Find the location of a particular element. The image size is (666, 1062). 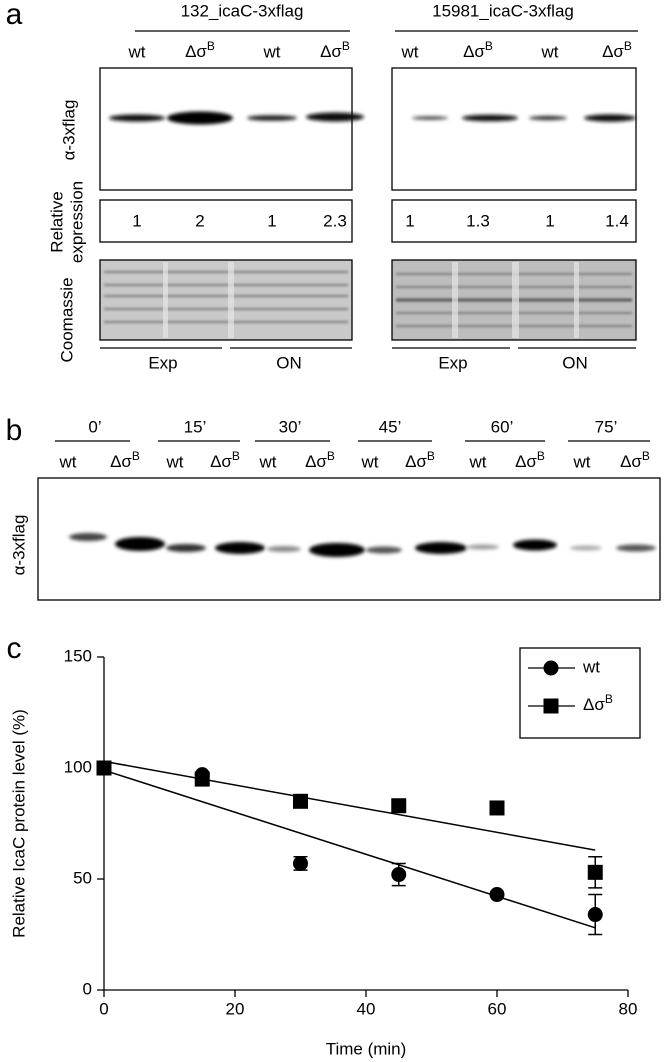

y-axis-label: Relative IcaC protein level (%) is located at coordinates (18, 823).